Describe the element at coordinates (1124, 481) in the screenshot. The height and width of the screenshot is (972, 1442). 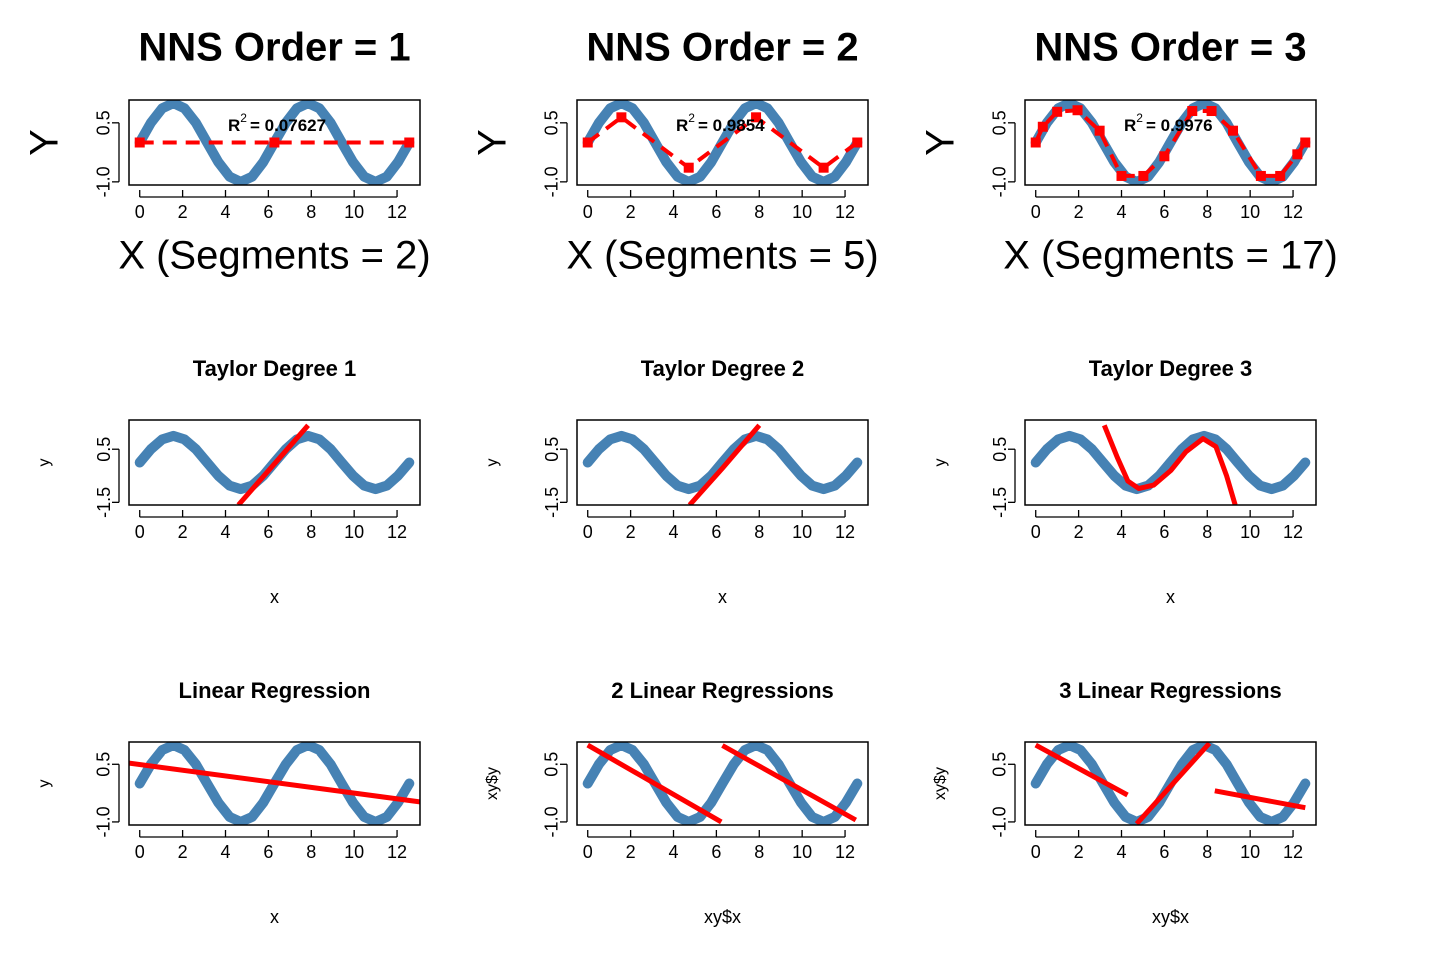
I see `panel: Taylor Degree 3 0 2 4 6 8 10 12 x -1.5 0.5 y` at that location.